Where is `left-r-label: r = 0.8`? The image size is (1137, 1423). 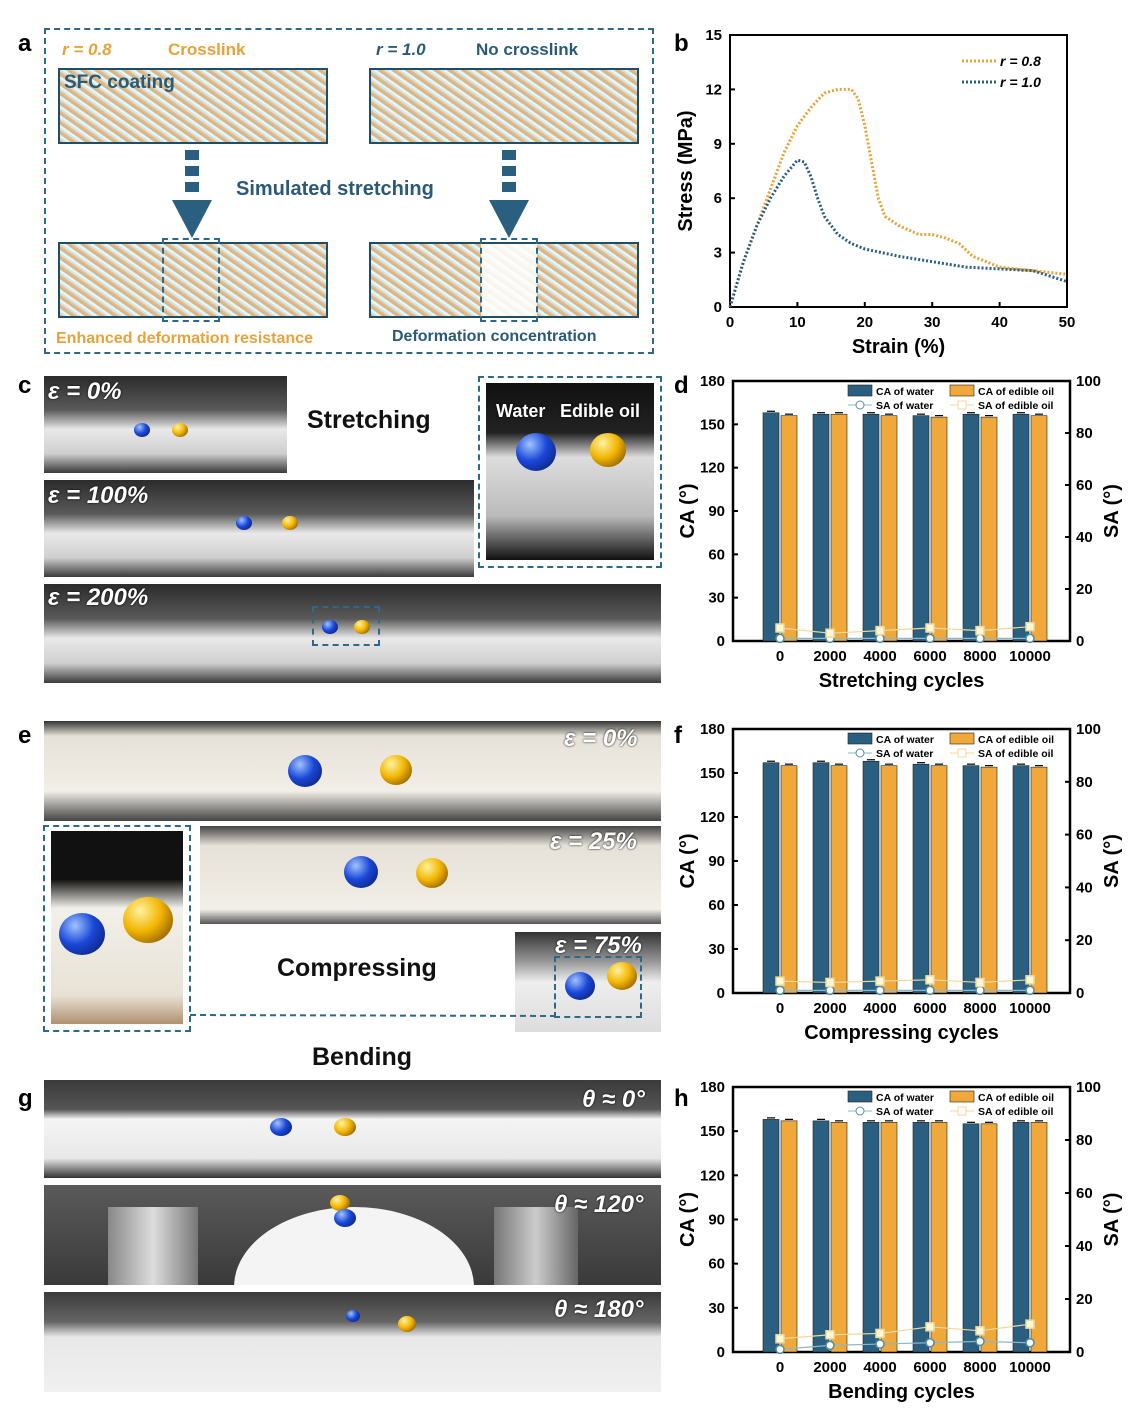
left-r-label: r = 0.8 is located at coordinates (87, 49).